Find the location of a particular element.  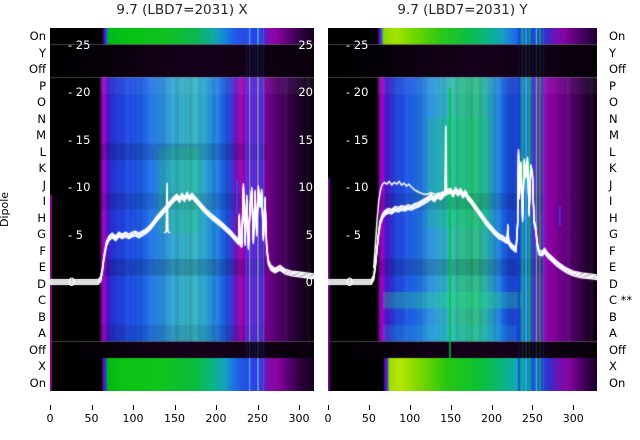

row-label: P is located at coordinates (612, 85).